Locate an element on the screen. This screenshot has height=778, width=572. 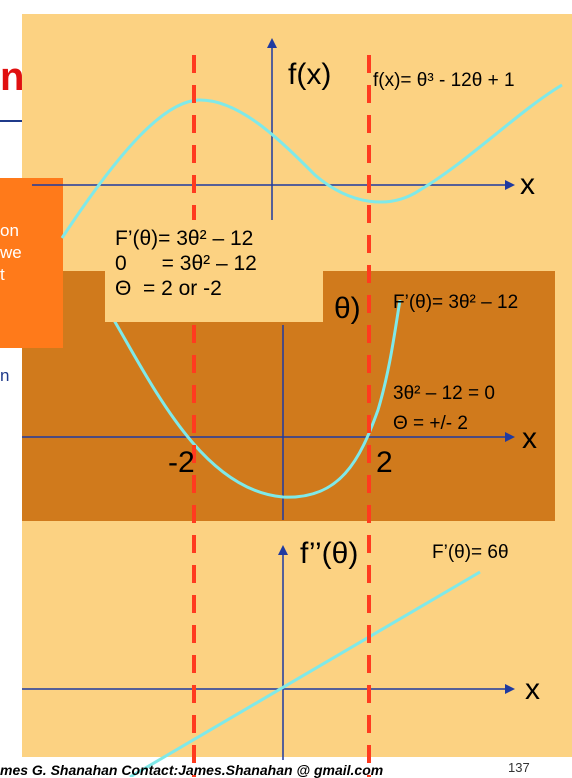
side-note-line-3: t is located at coordinates (2, 274).